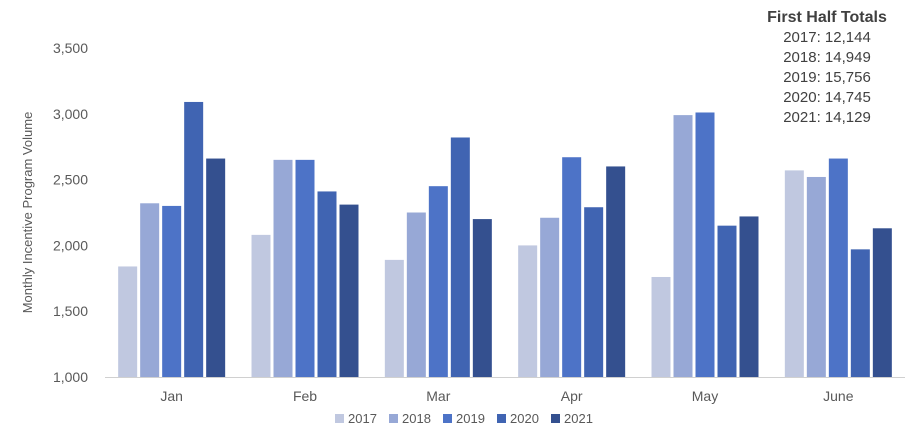 The image size is (920, 442). I want to click on totals-2019: 2019: 15,756, so click(827, 77).